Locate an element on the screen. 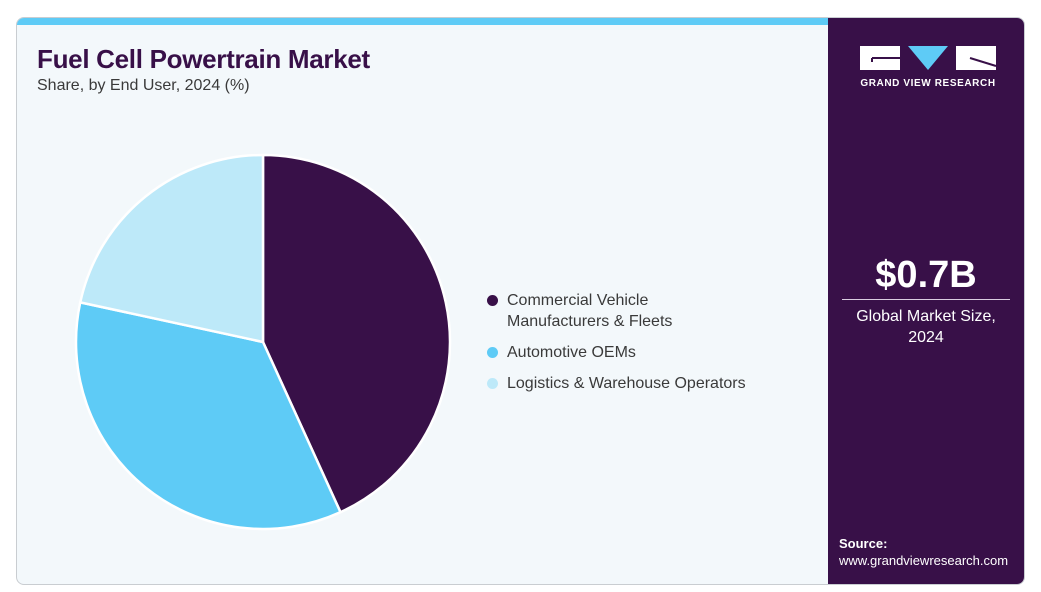 Image resolution: width=1041 pixels, height=592 pixels. source-url: www.grandviewresearch.com is located at coordinates (924, 560).